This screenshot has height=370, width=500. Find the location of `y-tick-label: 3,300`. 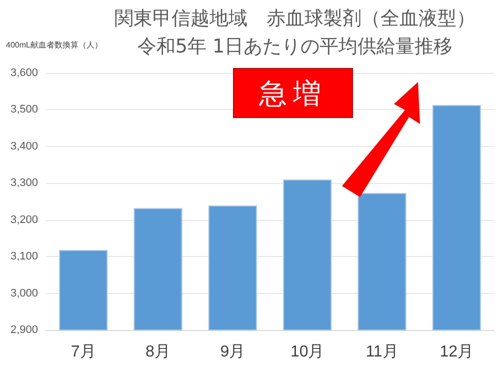

y-tick-label: 3,300 is located at coordinates (24, 183).